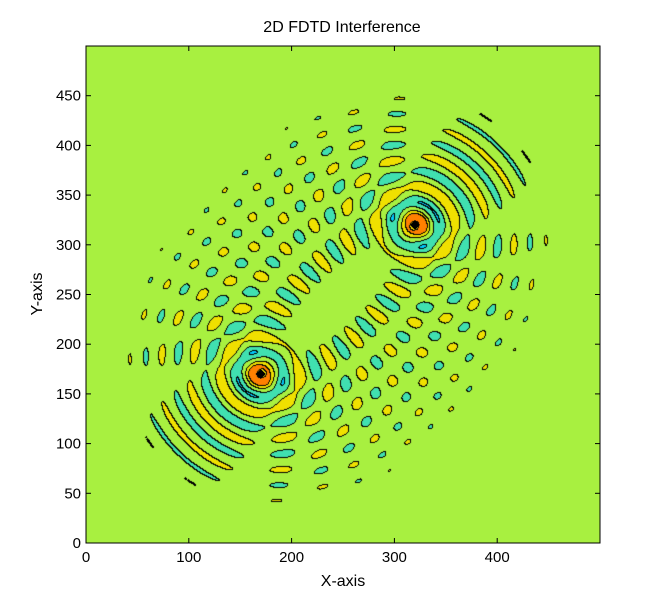 This screenshot has width=663, height=611. I want to click on chart-title: 2D FDTD Interference, so click(341, 27).